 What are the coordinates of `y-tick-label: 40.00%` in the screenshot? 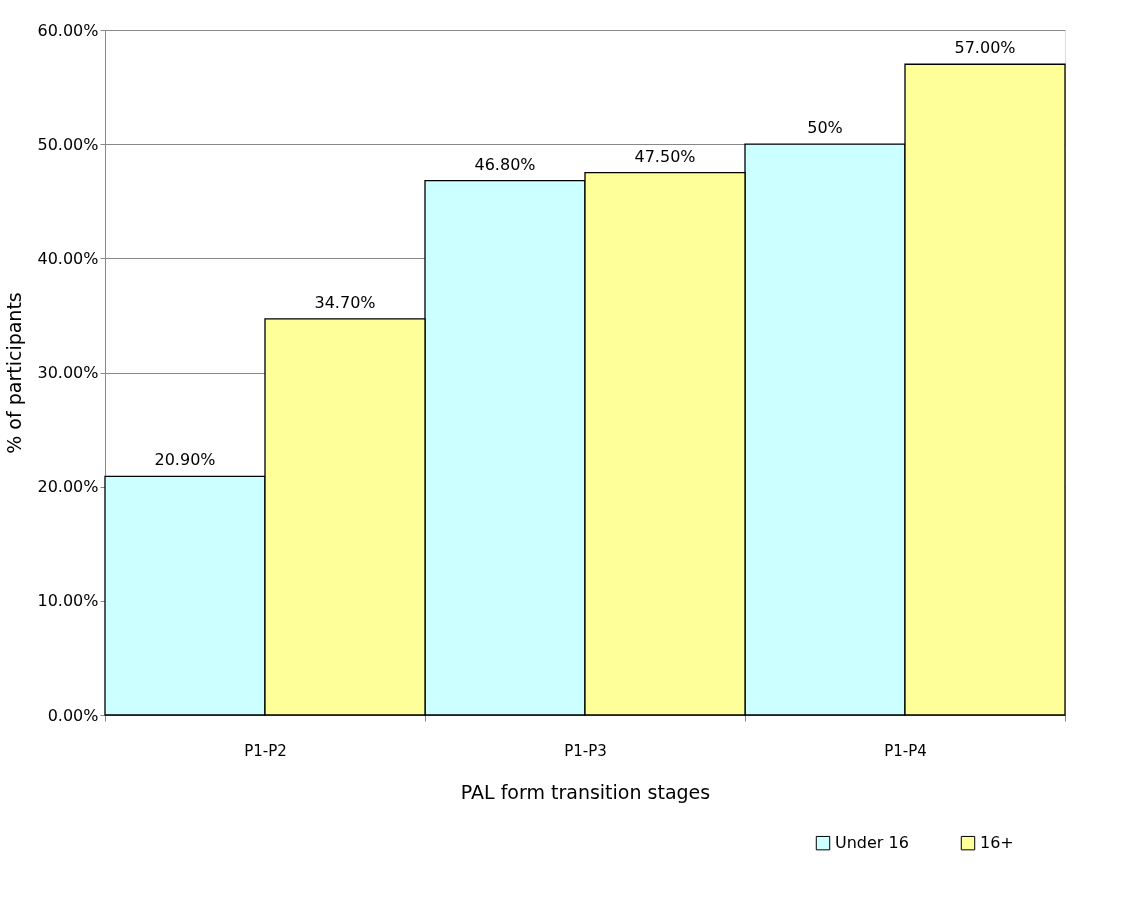 It's located at (68, 258).